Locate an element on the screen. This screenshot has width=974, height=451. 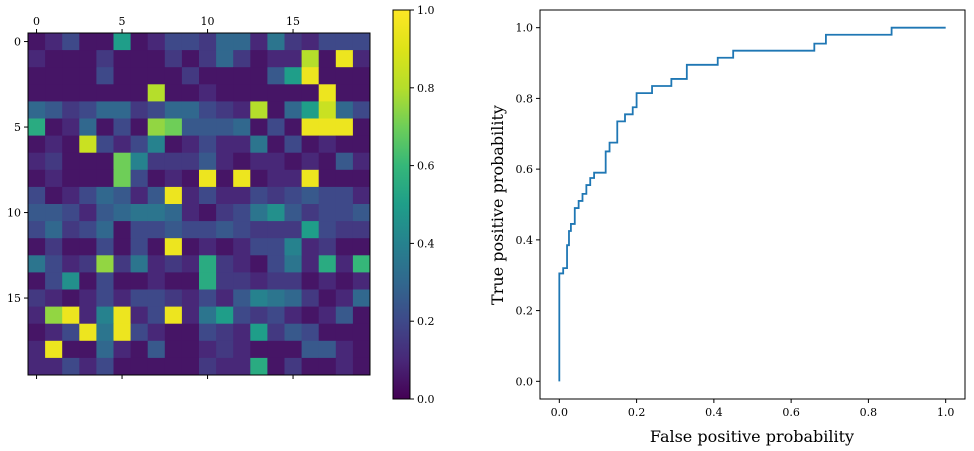
colorbar-tick-label: 1.0 is located at coordinates (426, 10).